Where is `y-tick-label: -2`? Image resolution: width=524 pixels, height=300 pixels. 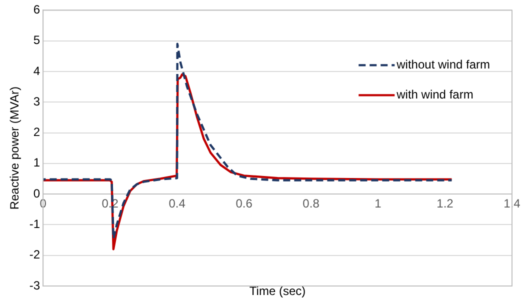
y-tick-label: -2 is located at coordinates (34, 255).